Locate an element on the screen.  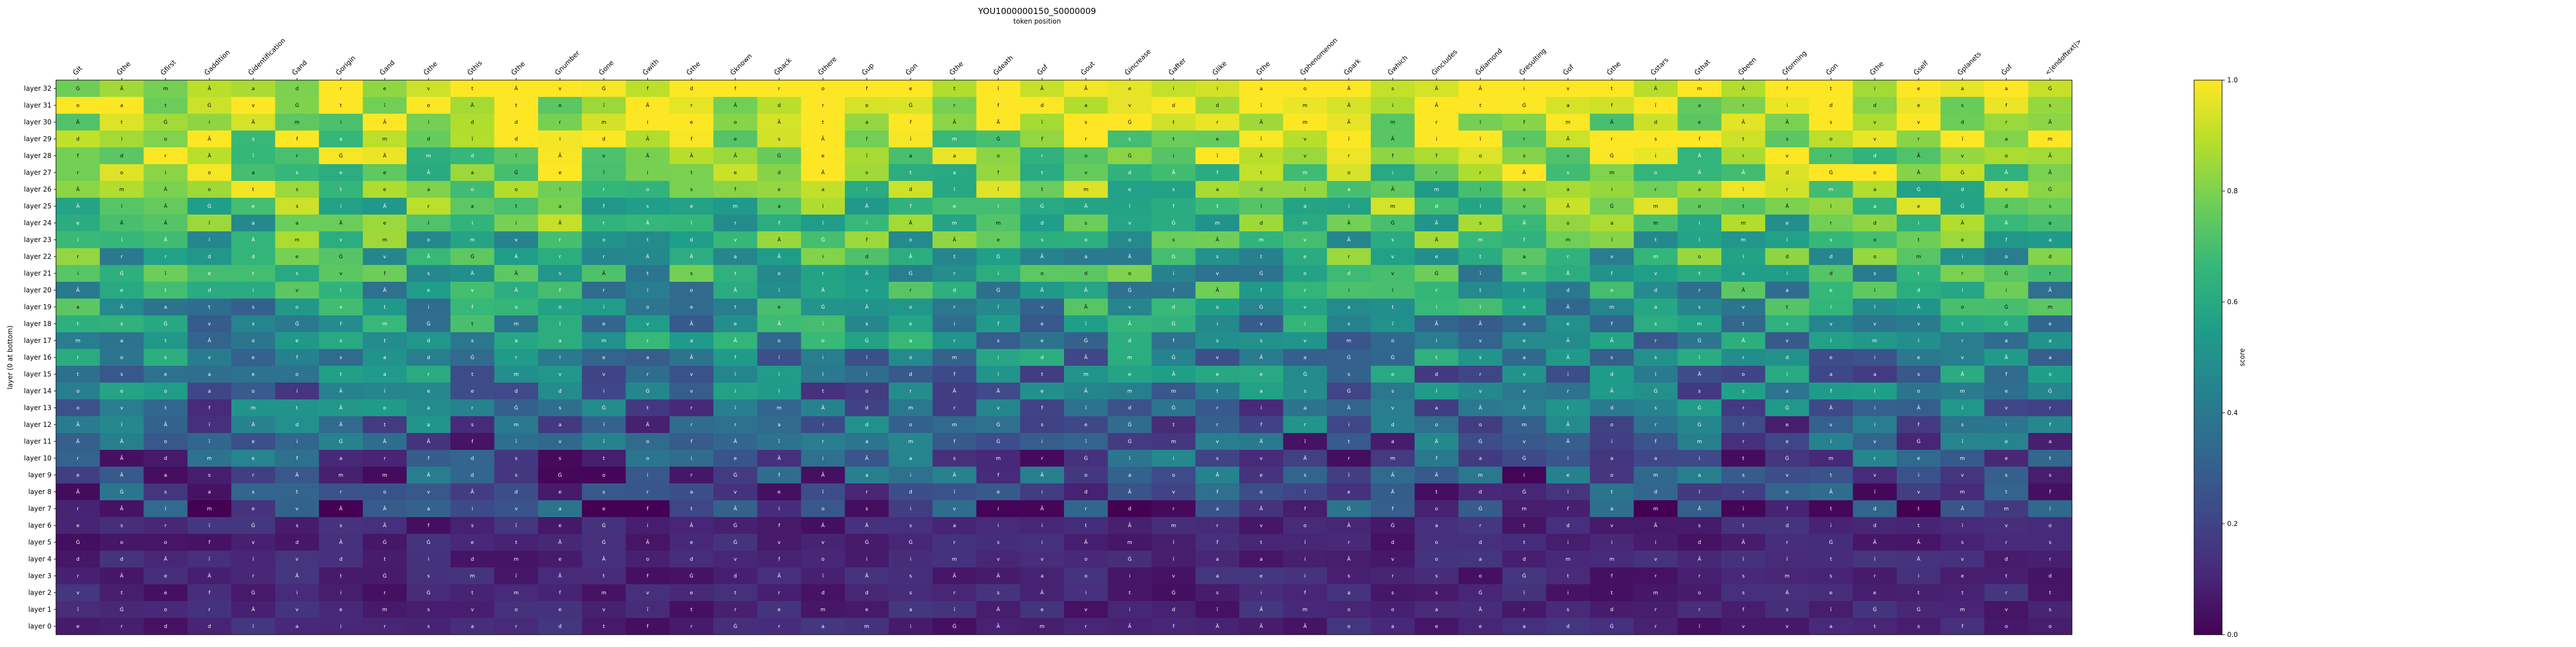
x-tick-label: Ġout is located at coordinates (1088, 68).